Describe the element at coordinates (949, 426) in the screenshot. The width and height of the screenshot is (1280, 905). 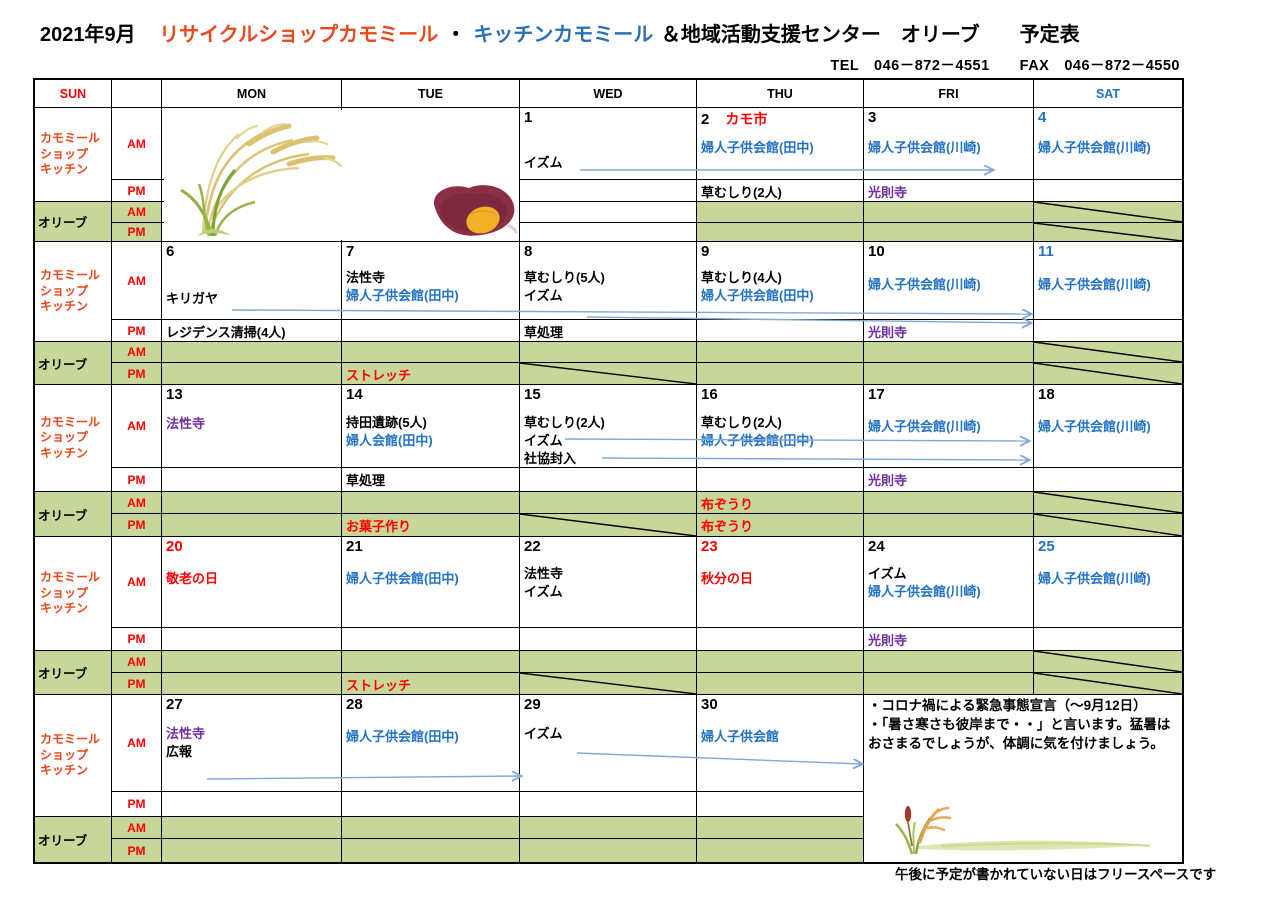
I see `day-cell-sep17: 17 婦人子供会館(川崎)` at that location.